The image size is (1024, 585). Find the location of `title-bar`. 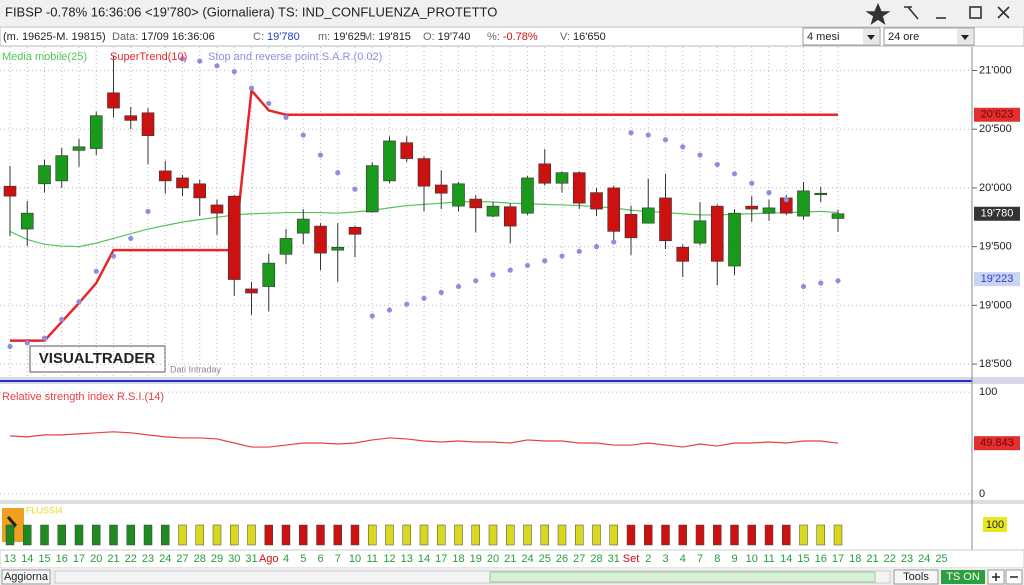

title-bar is located at coordinates (512, 13).